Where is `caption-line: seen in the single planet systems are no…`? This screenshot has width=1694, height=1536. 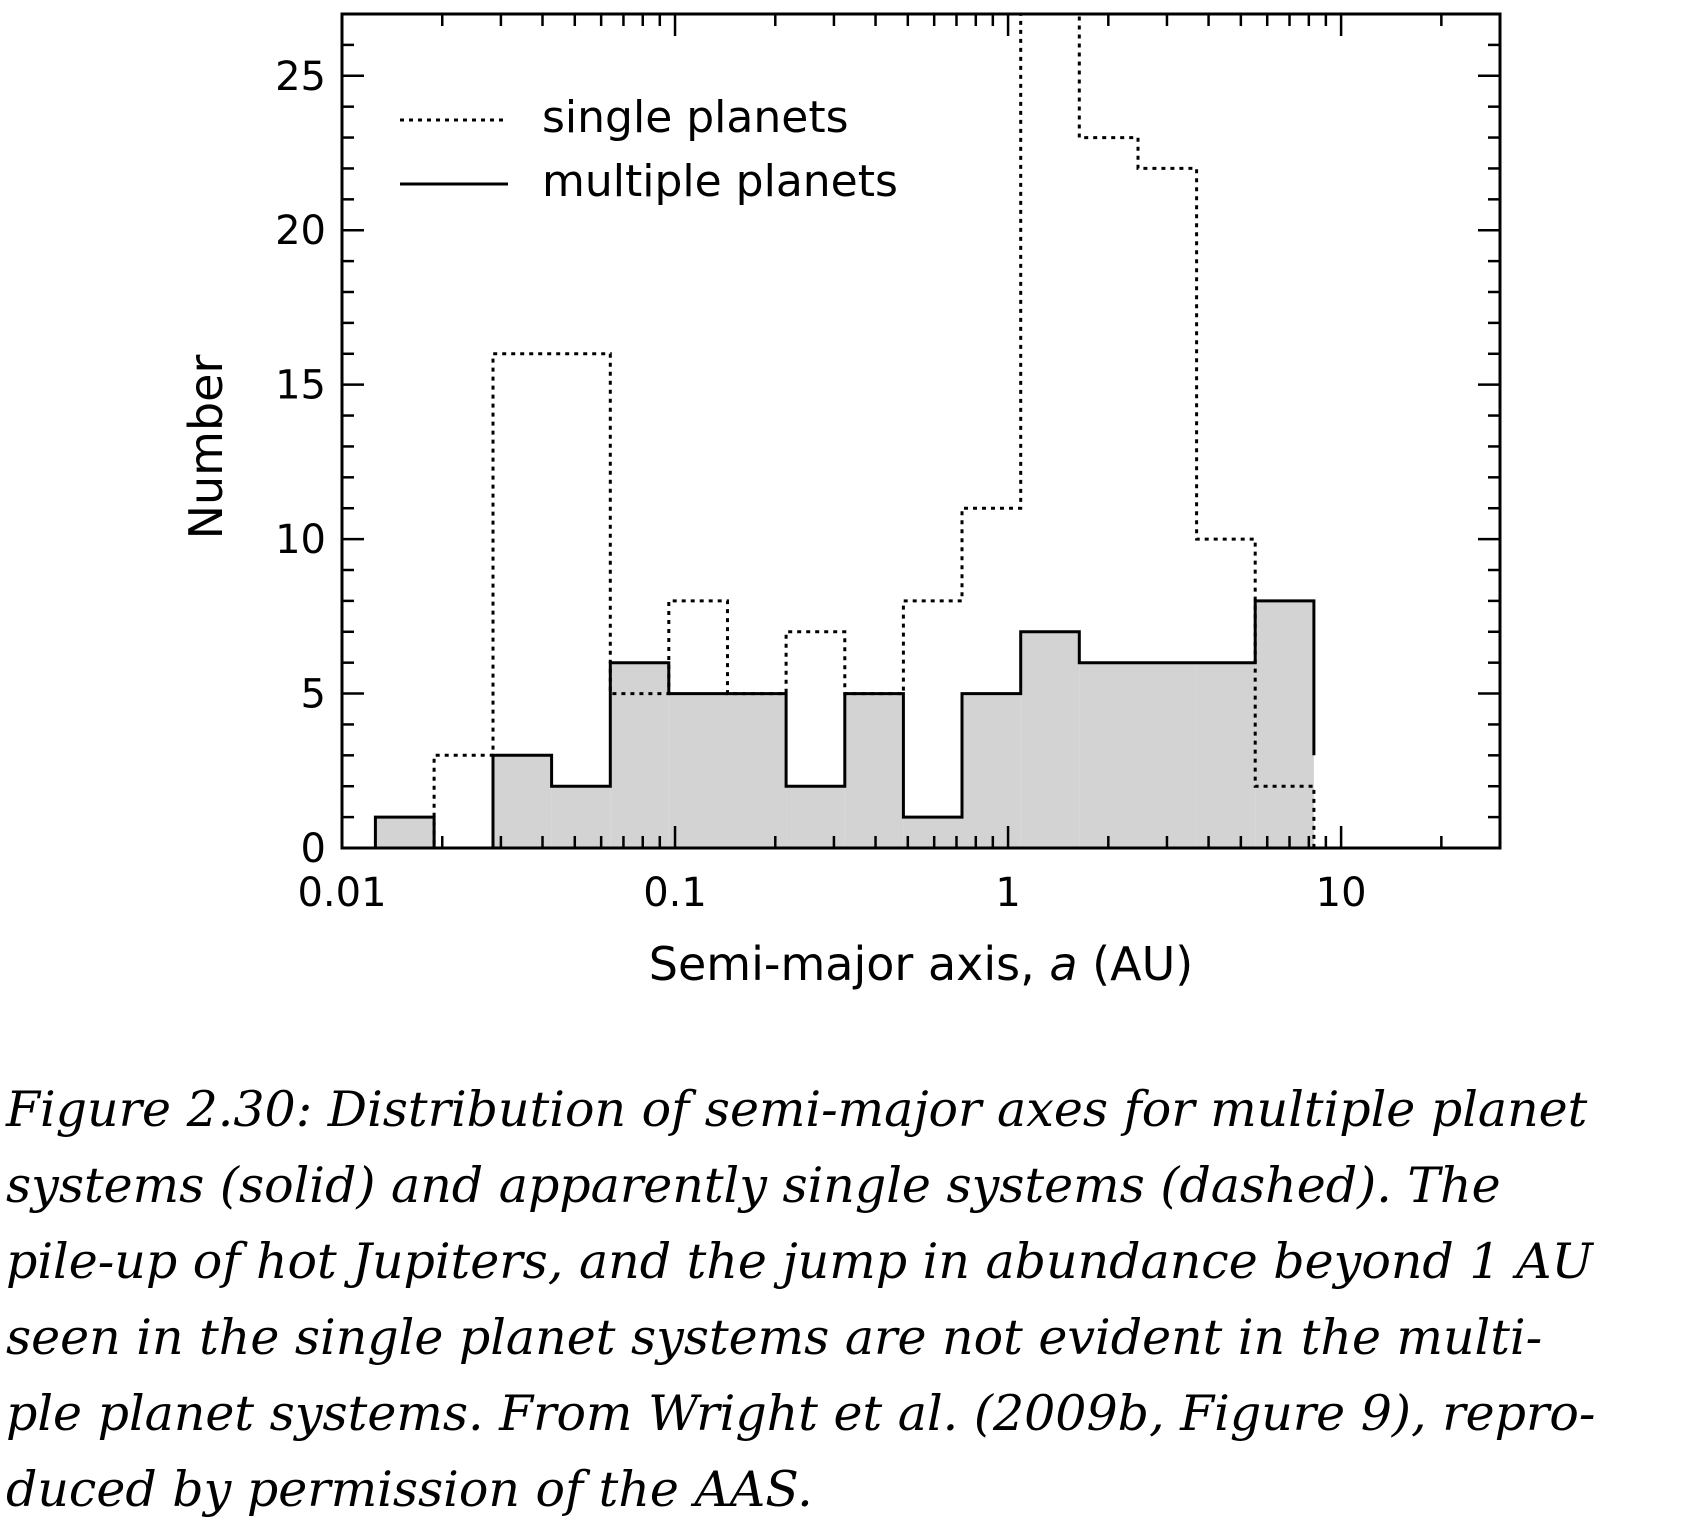
caption-line: seen in the single planet systems are no… is located at coordinates (774, 1337).